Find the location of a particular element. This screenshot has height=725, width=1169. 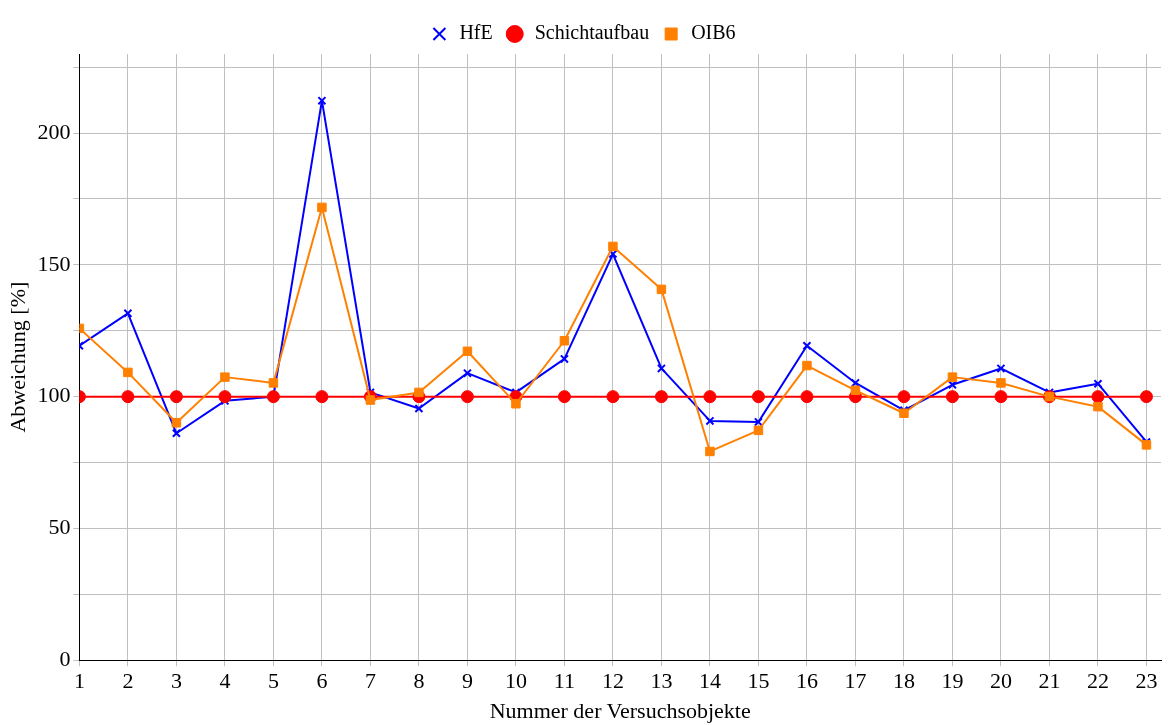

x-tick-label: 3 is located at coordinates (176, 681).